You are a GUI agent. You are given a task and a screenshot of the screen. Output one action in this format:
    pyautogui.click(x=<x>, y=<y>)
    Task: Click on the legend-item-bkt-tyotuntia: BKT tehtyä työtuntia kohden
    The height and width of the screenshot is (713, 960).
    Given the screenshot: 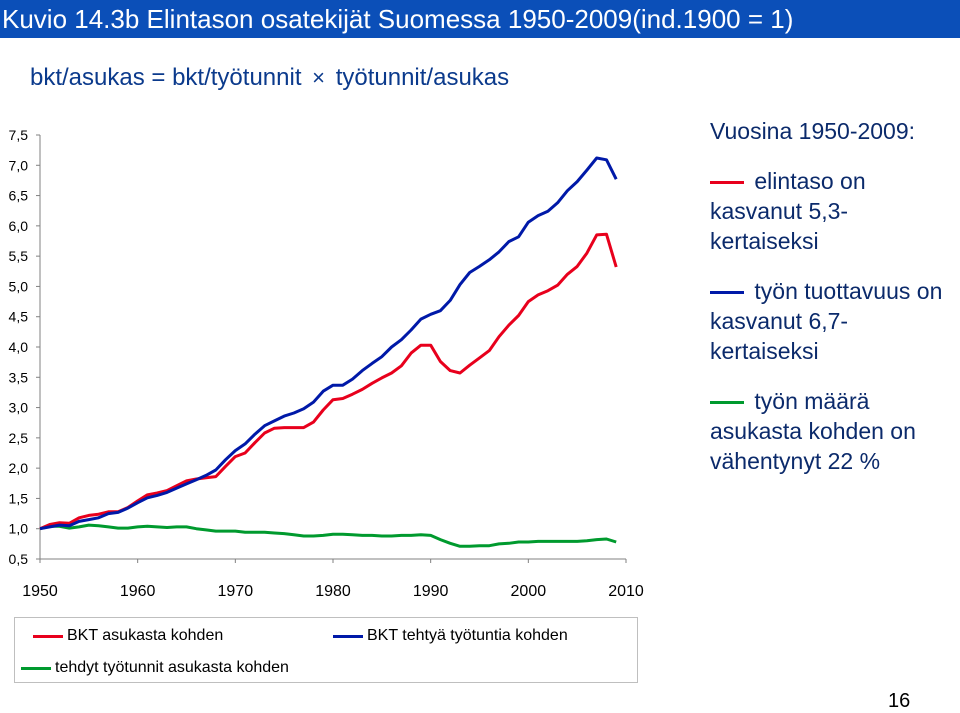 What is the action you would take?
    pyautogui.click(x=450, y=636)
    